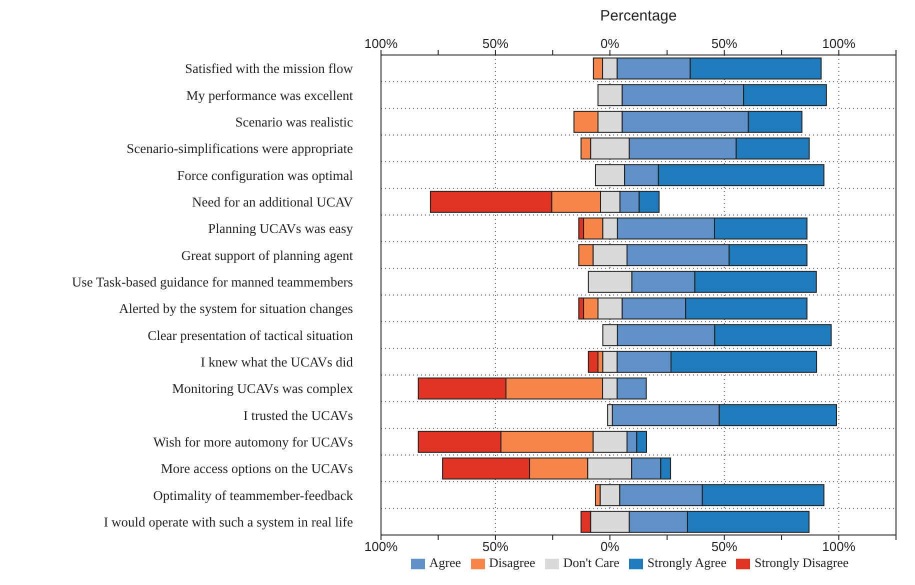  Describe the element at coordinates (256, 468) in the screenshot. I see `y-tick-label: More access options on the UCAVs` at that location.